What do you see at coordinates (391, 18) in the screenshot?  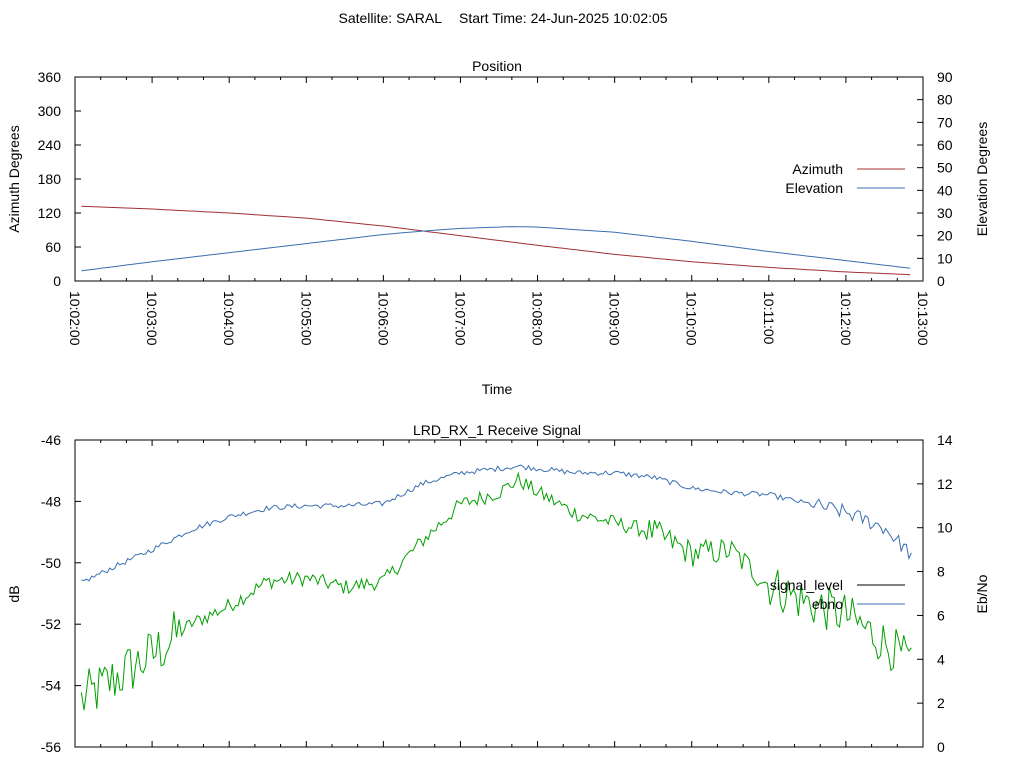 I see `satellite-label: Satellite: SARAL` at bounding box center [391, 18].